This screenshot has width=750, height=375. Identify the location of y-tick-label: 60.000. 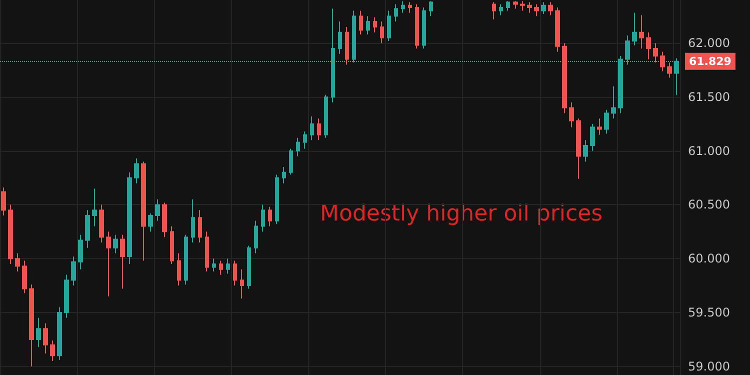
(709, 259).